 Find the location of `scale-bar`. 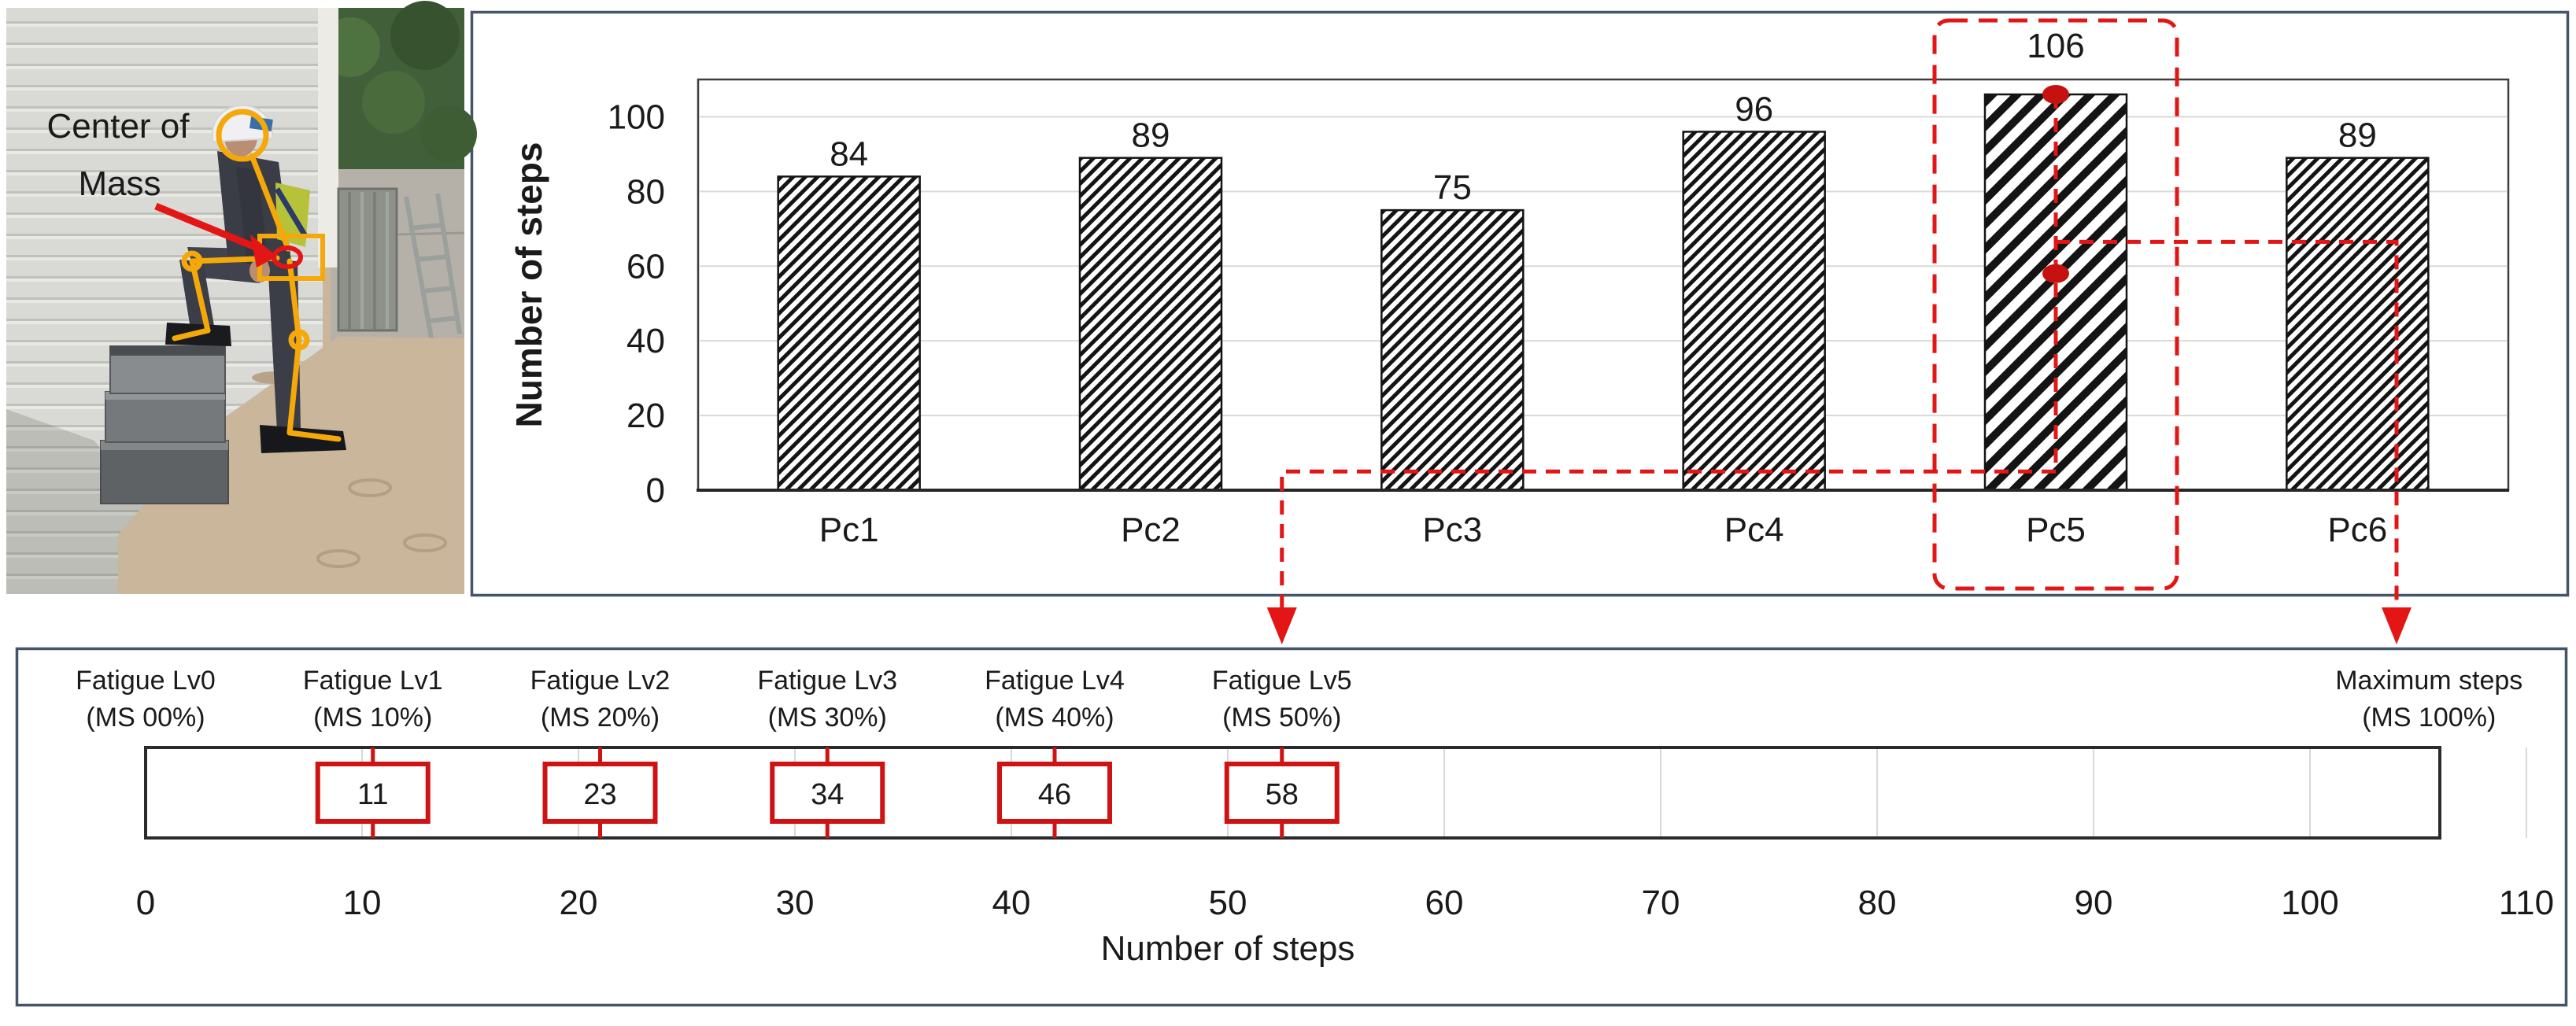

scale-bar is located at coordinates (1292, 793).